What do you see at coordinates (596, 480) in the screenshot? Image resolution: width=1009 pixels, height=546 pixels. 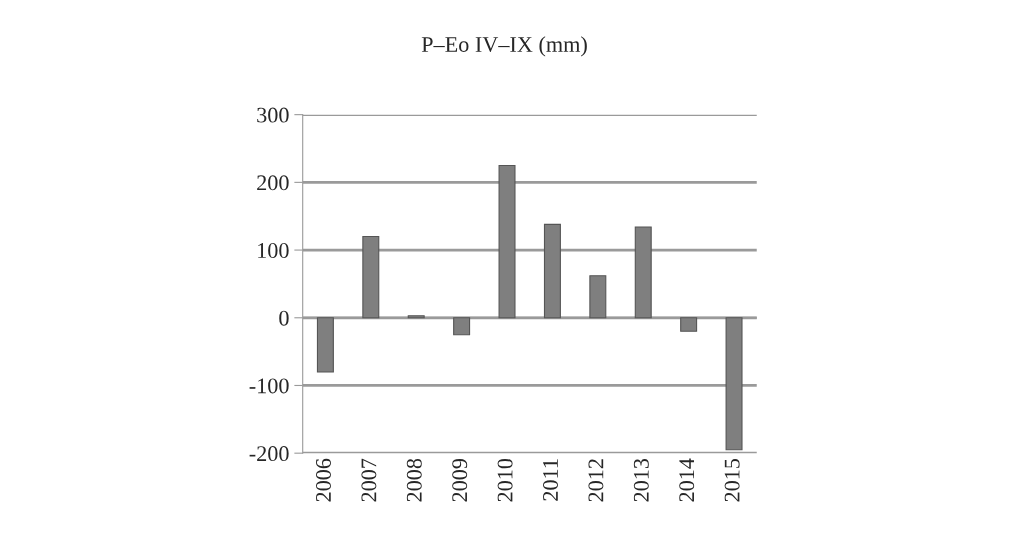 I see `x-tick-label: 2012` at bounding box center [596, 480].